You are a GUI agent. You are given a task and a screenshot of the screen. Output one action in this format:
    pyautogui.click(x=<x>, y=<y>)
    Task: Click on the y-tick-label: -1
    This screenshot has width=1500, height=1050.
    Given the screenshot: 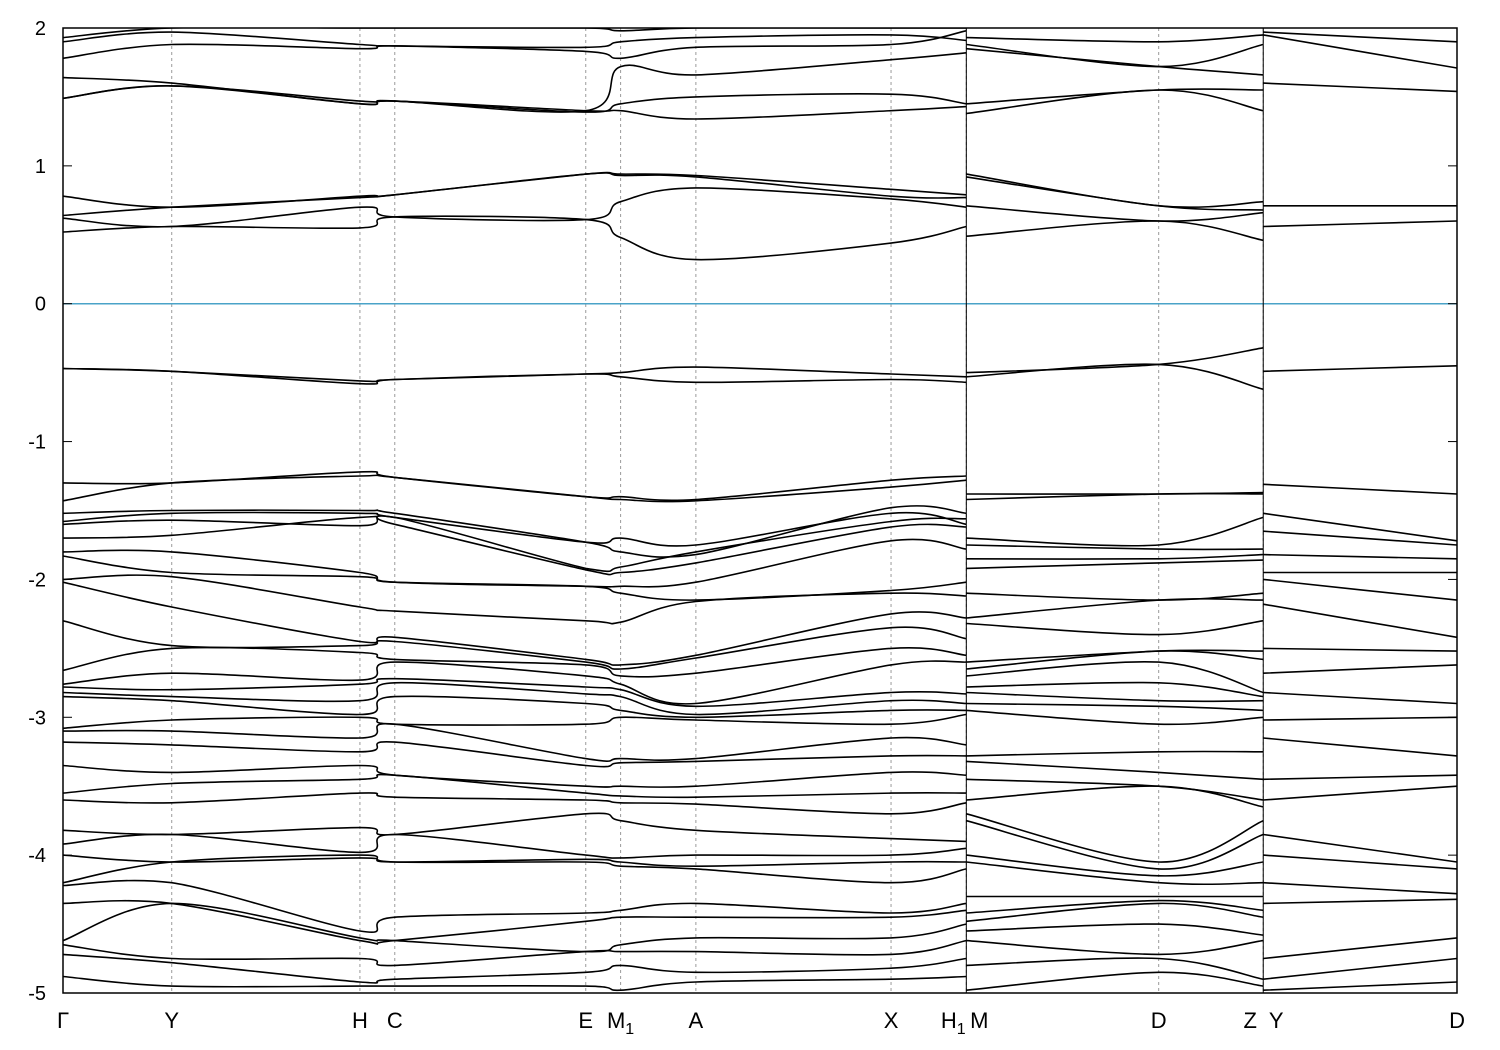 What is the action you would take?
    pyautogui.click(x=37, y=443)
    